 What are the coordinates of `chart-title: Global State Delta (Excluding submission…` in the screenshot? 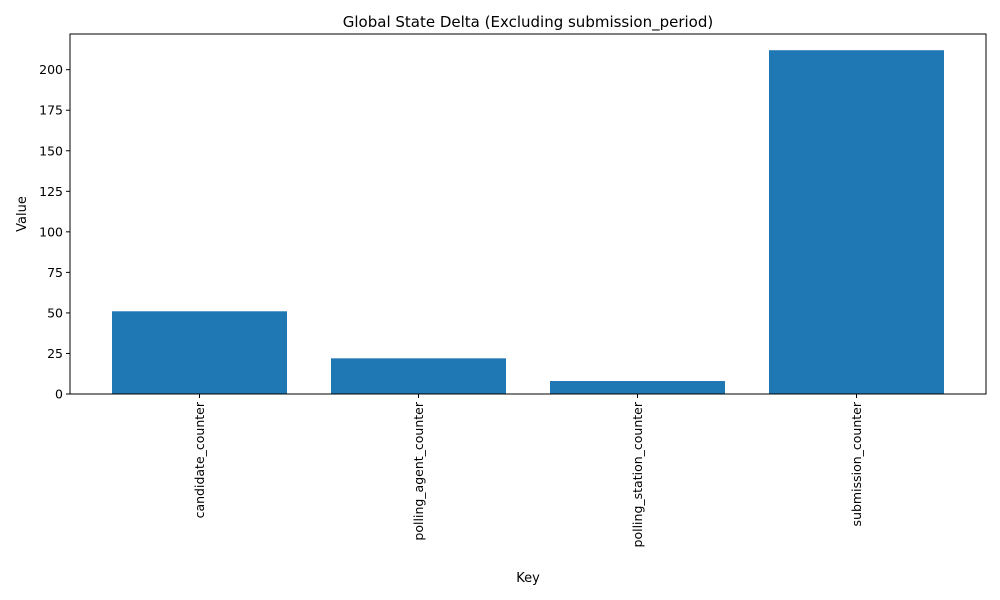 It's located at (528, 22).